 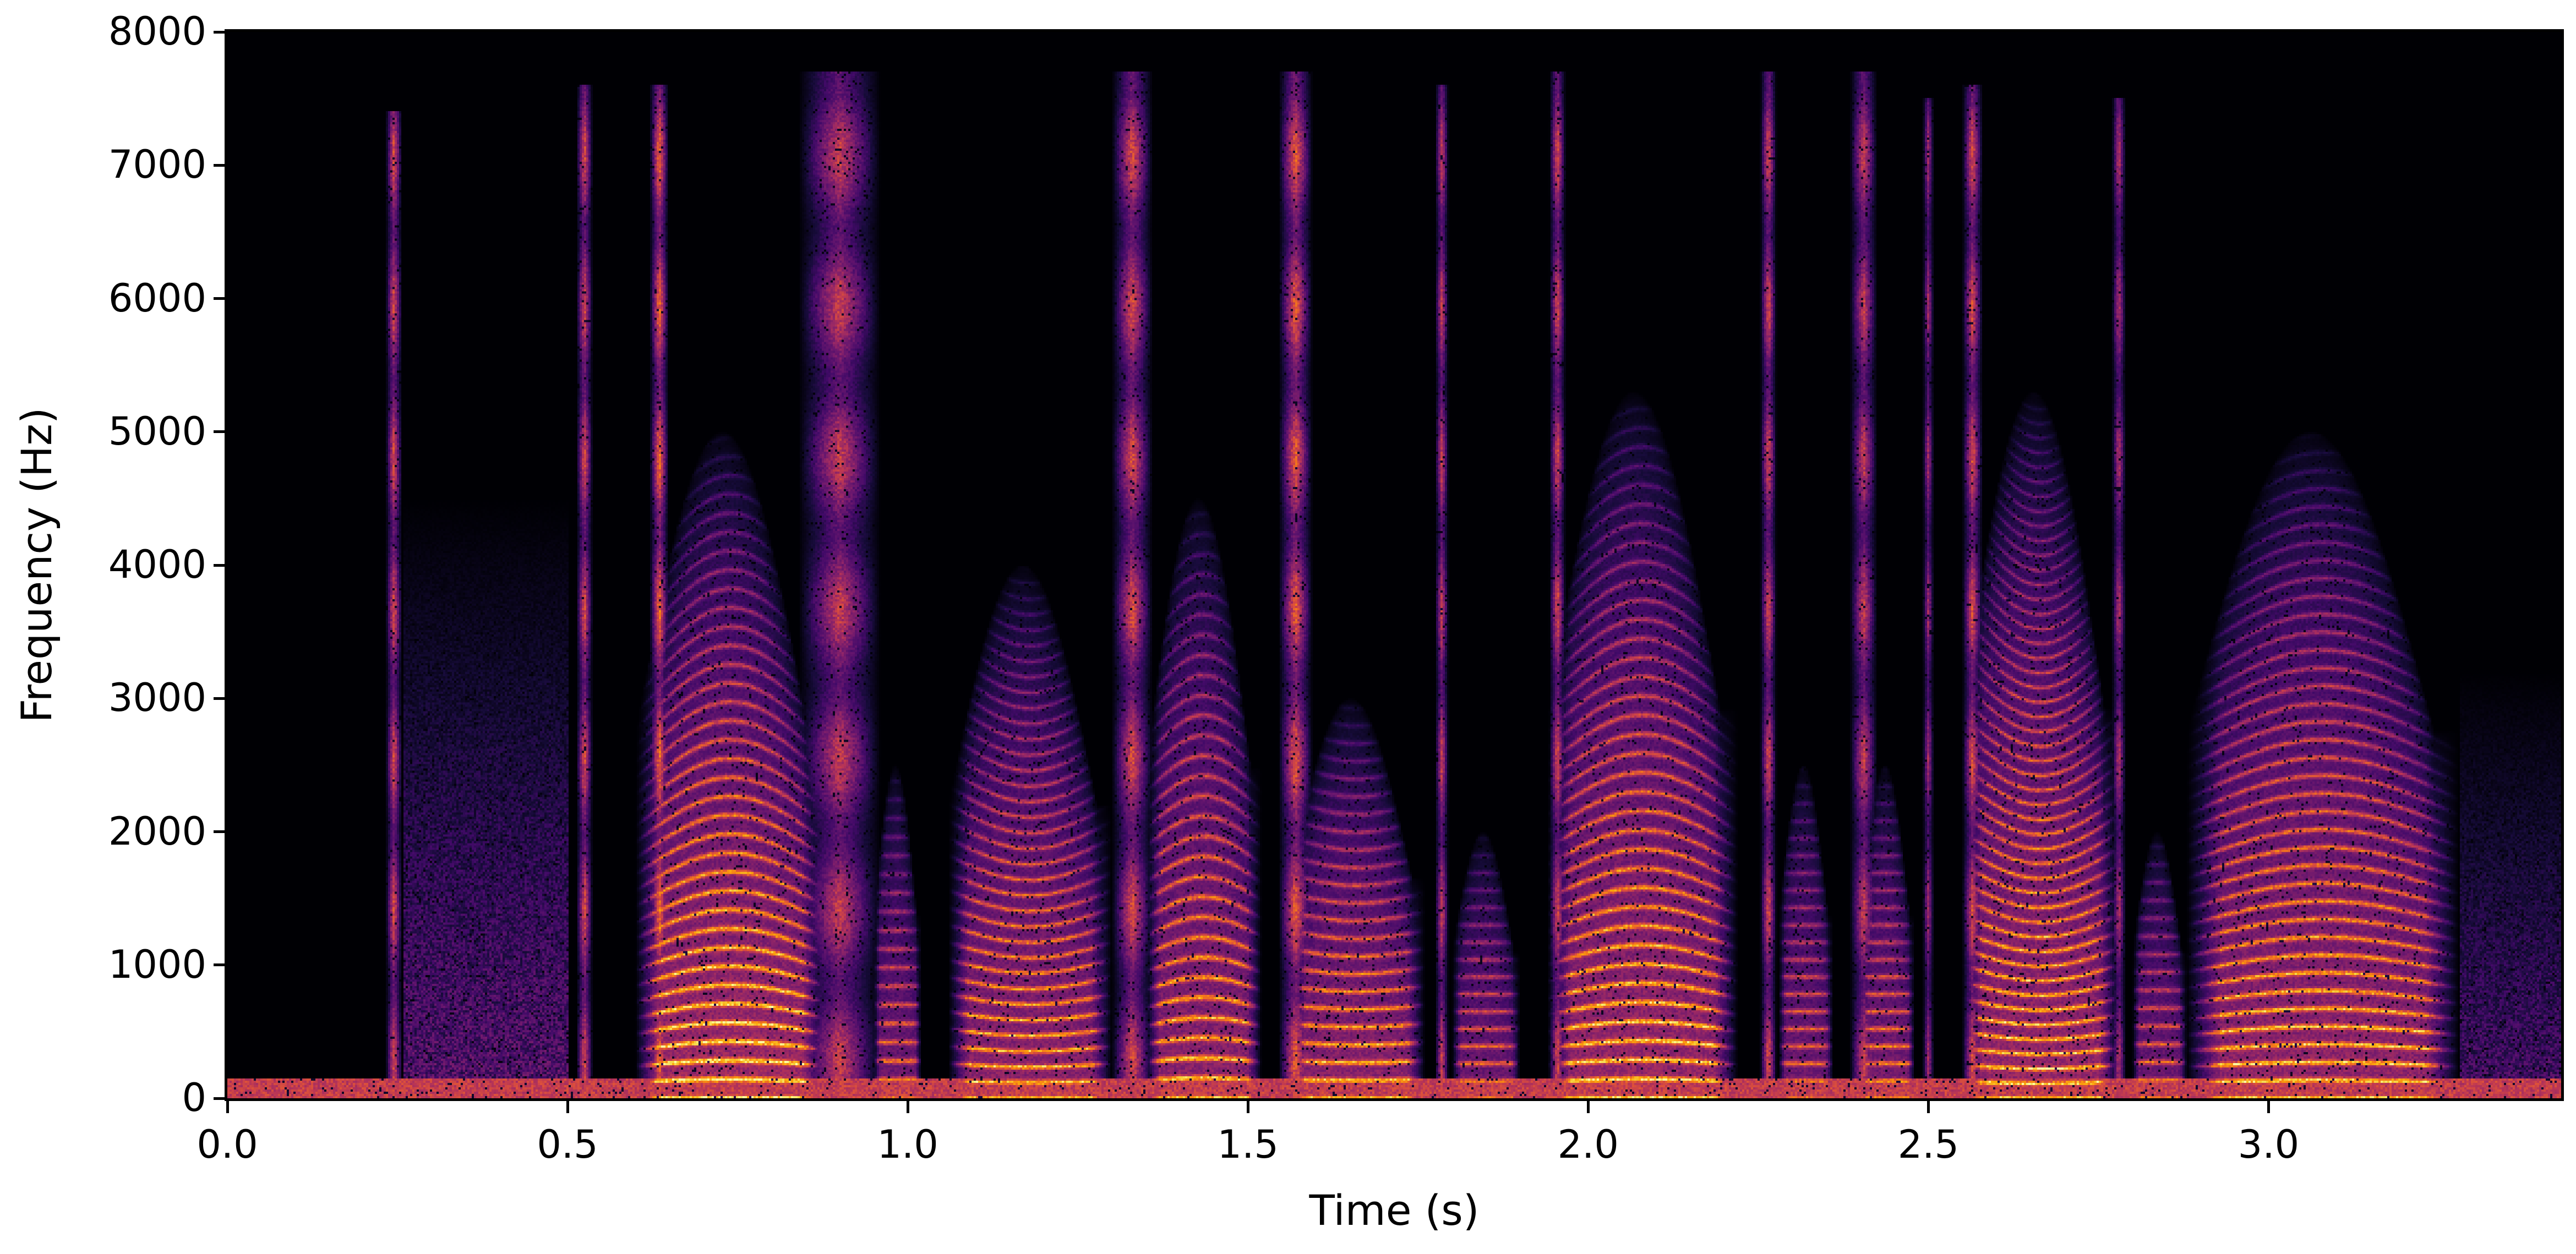 I want to click on y-tick-label: 8000, so click(x=157, y=31).